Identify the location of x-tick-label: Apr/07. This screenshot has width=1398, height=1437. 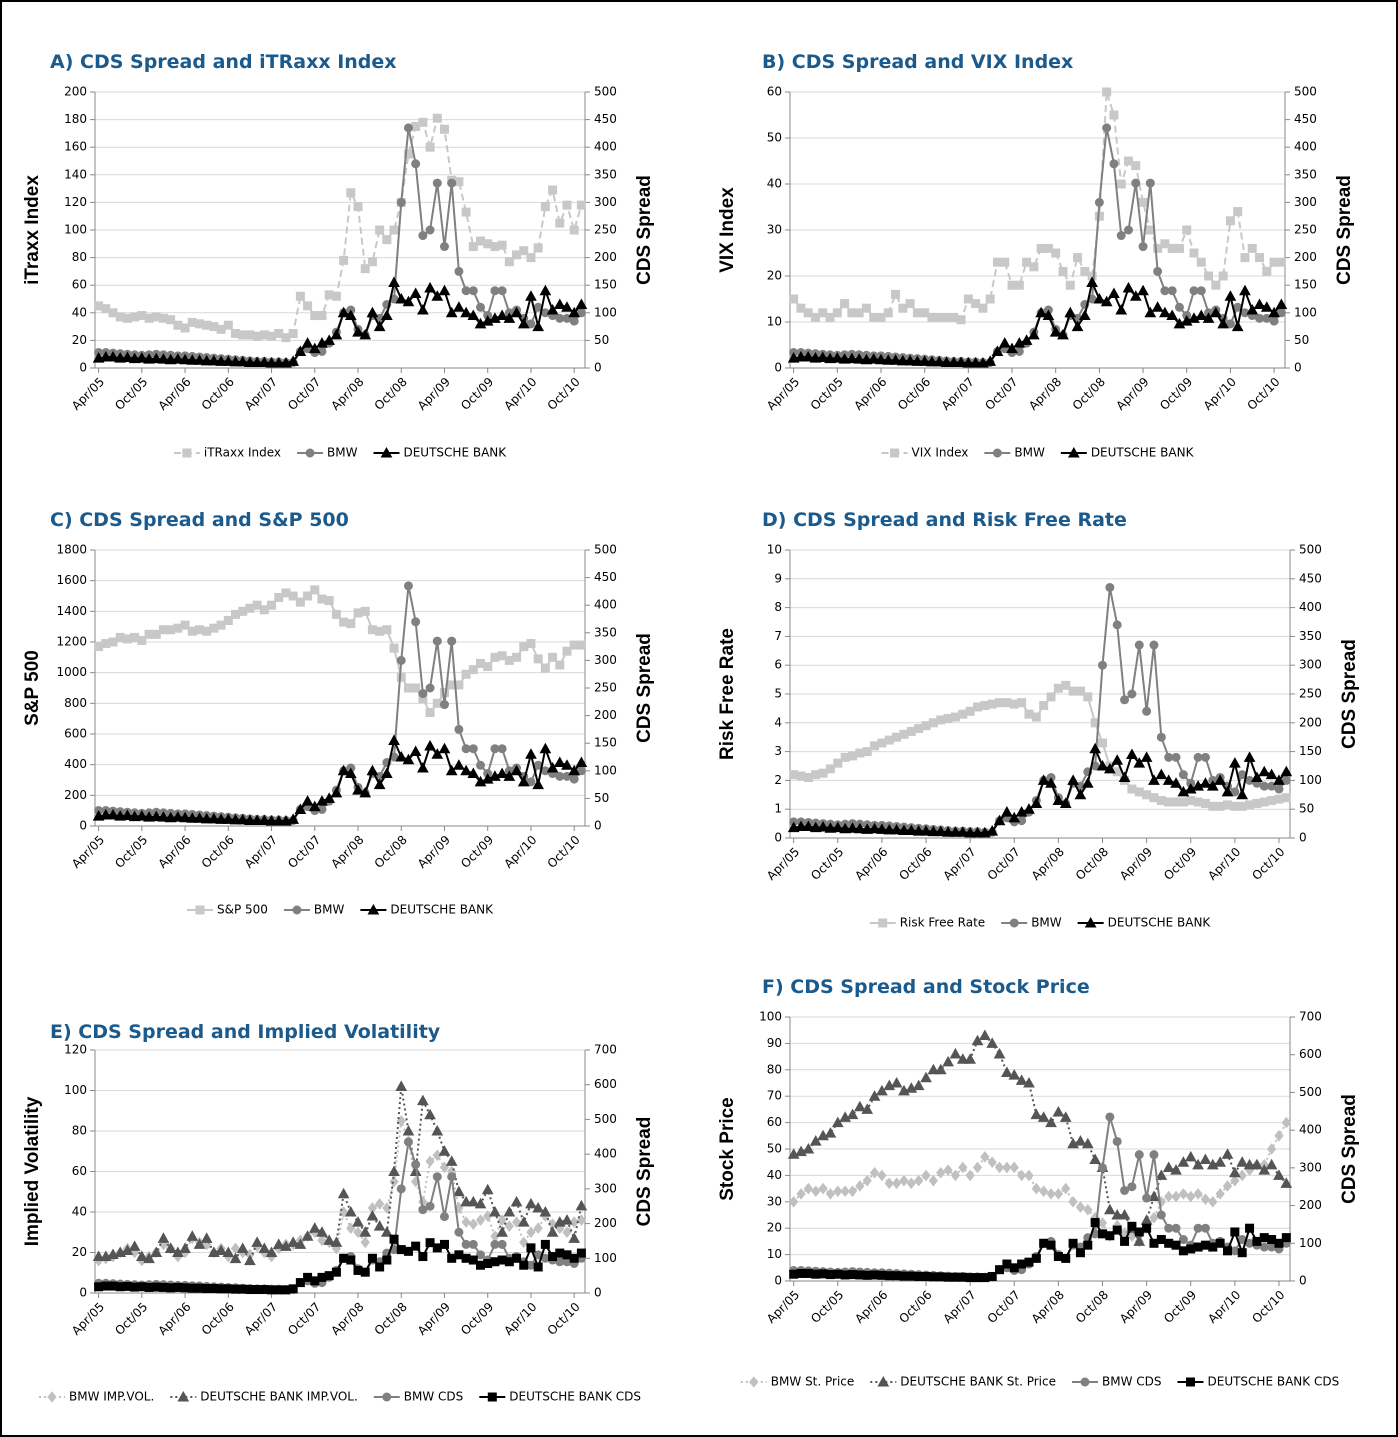
(960, 864).